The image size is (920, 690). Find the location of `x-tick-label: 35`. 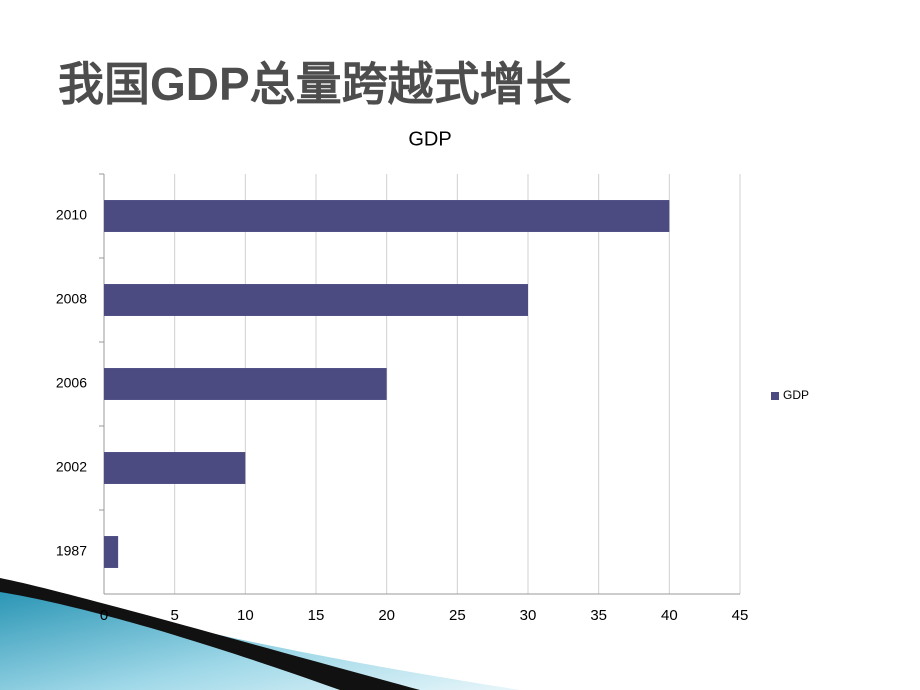

x-tick-label: 35 is located at coordinates (598, 615).